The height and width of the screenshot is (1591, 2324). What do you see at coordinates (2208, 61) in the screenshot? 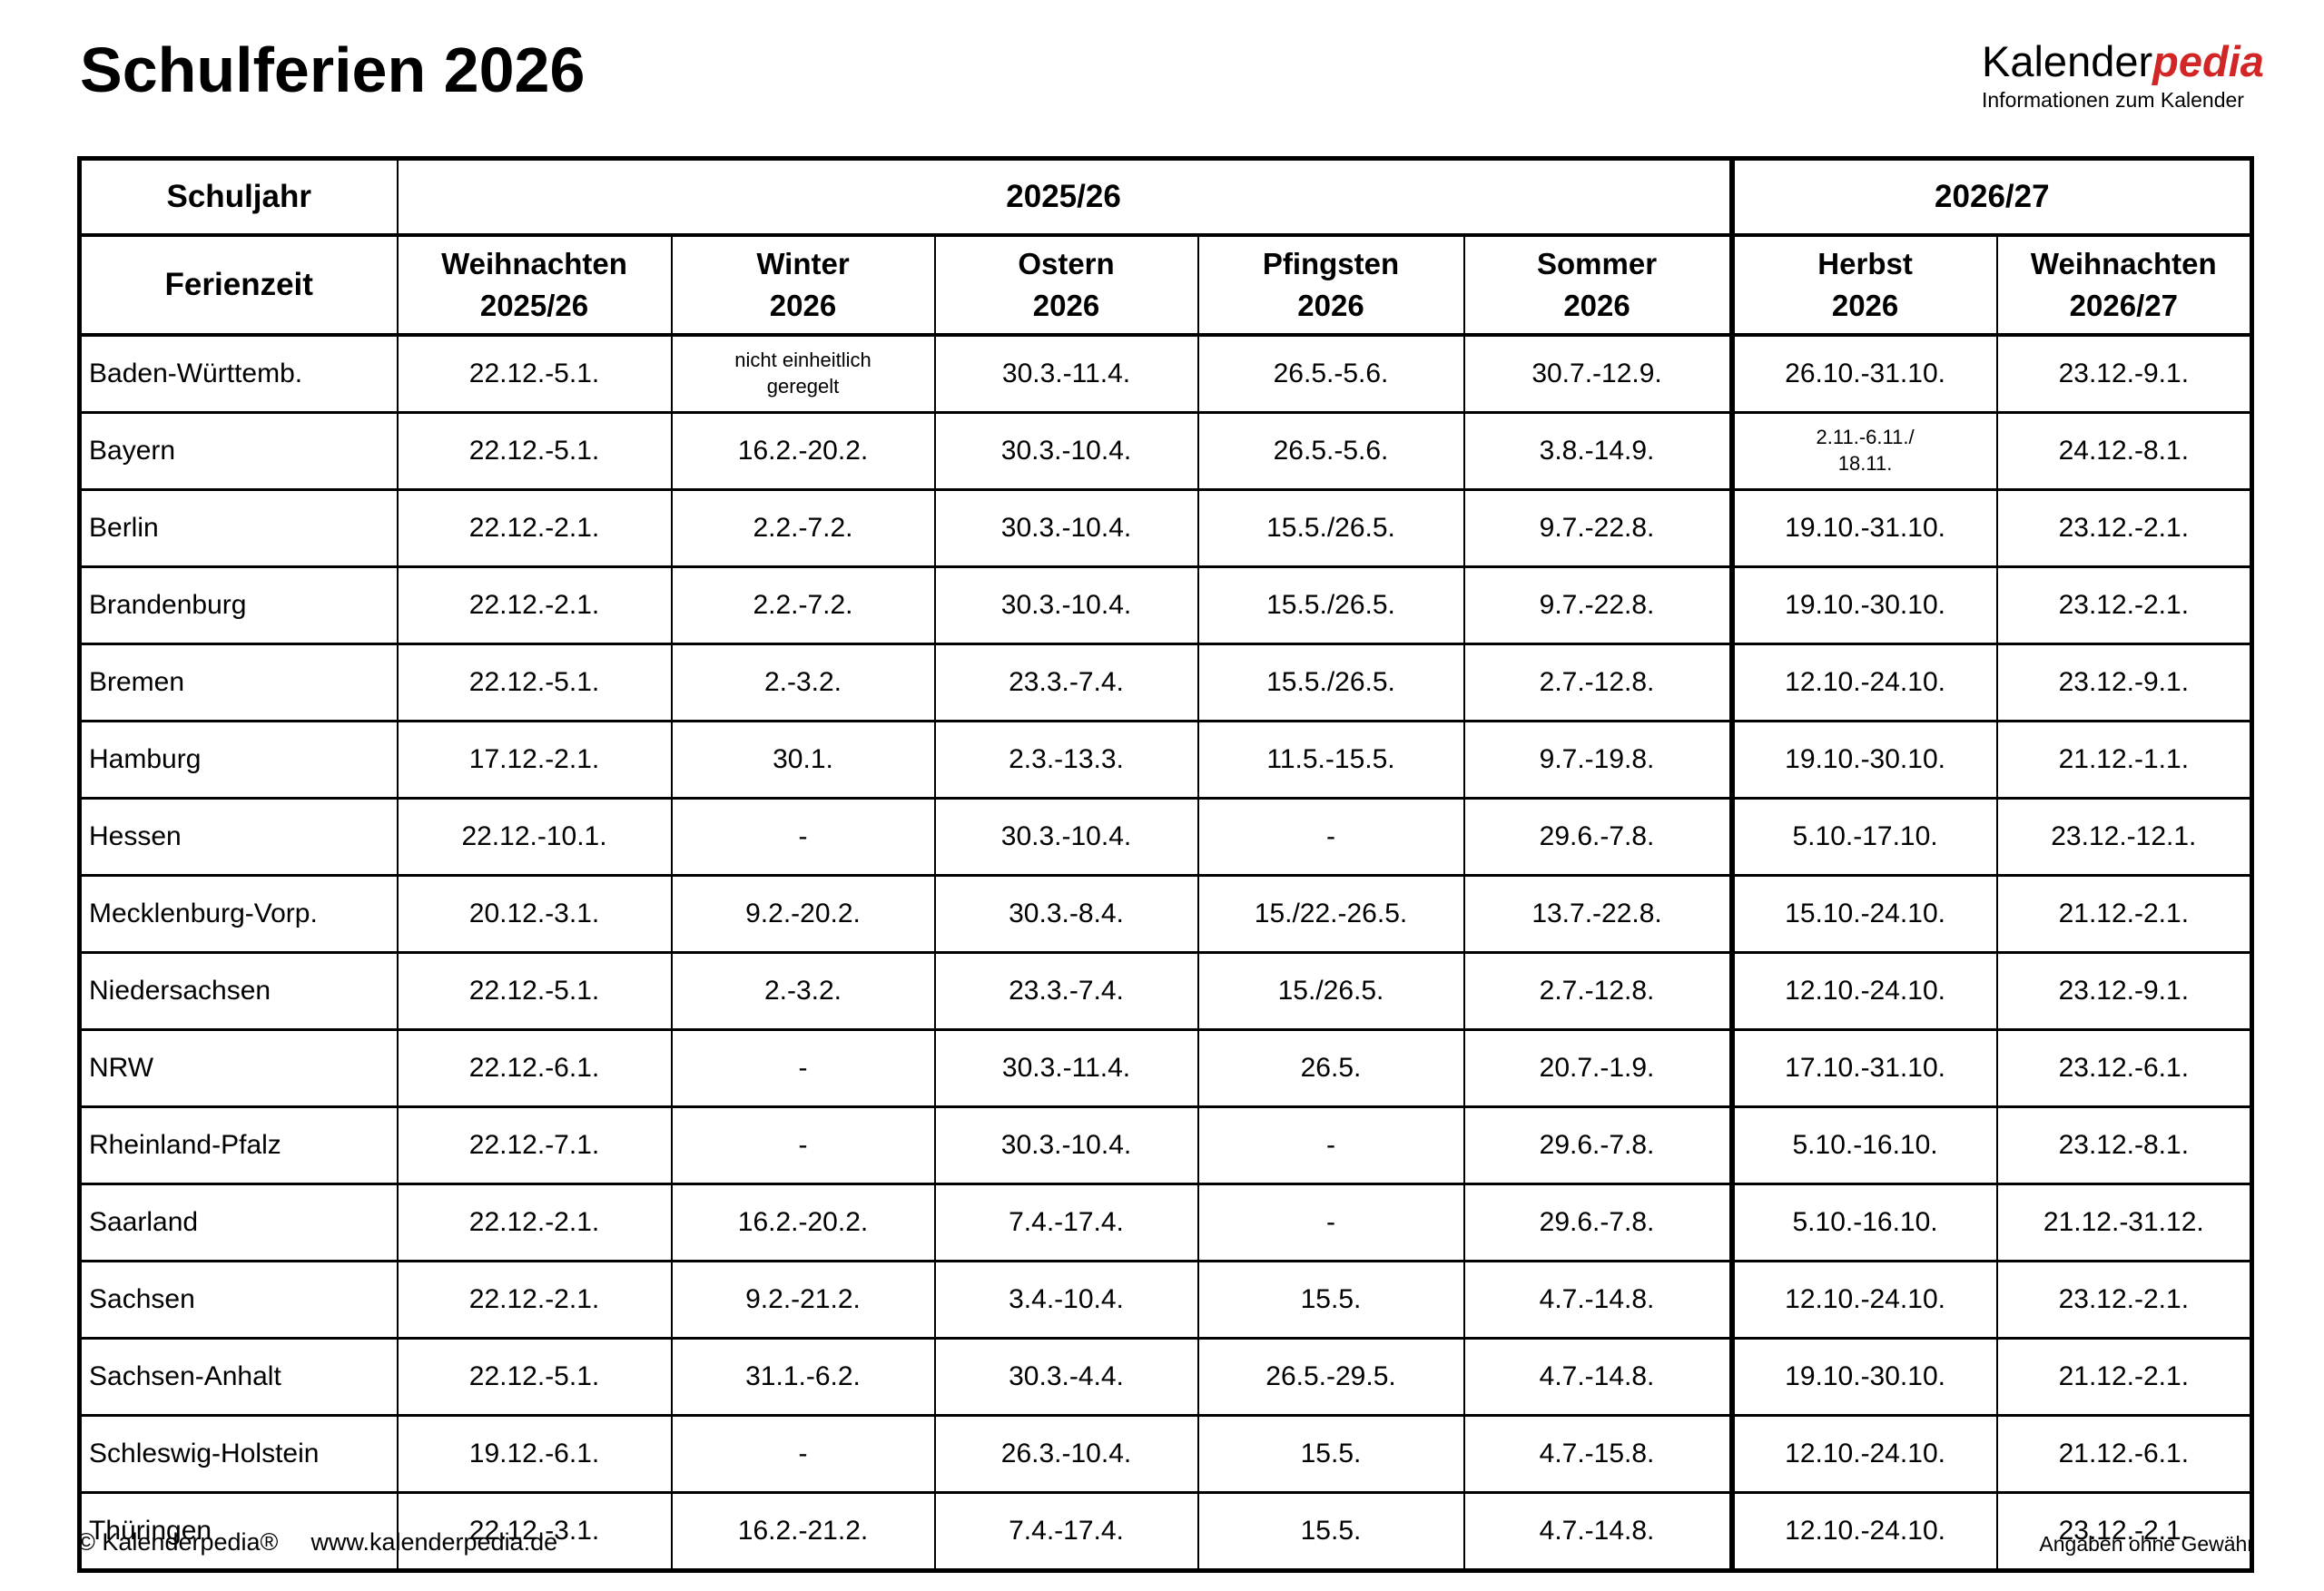
I see `logo-accent: pedia` at bounding box center [2208, 61].